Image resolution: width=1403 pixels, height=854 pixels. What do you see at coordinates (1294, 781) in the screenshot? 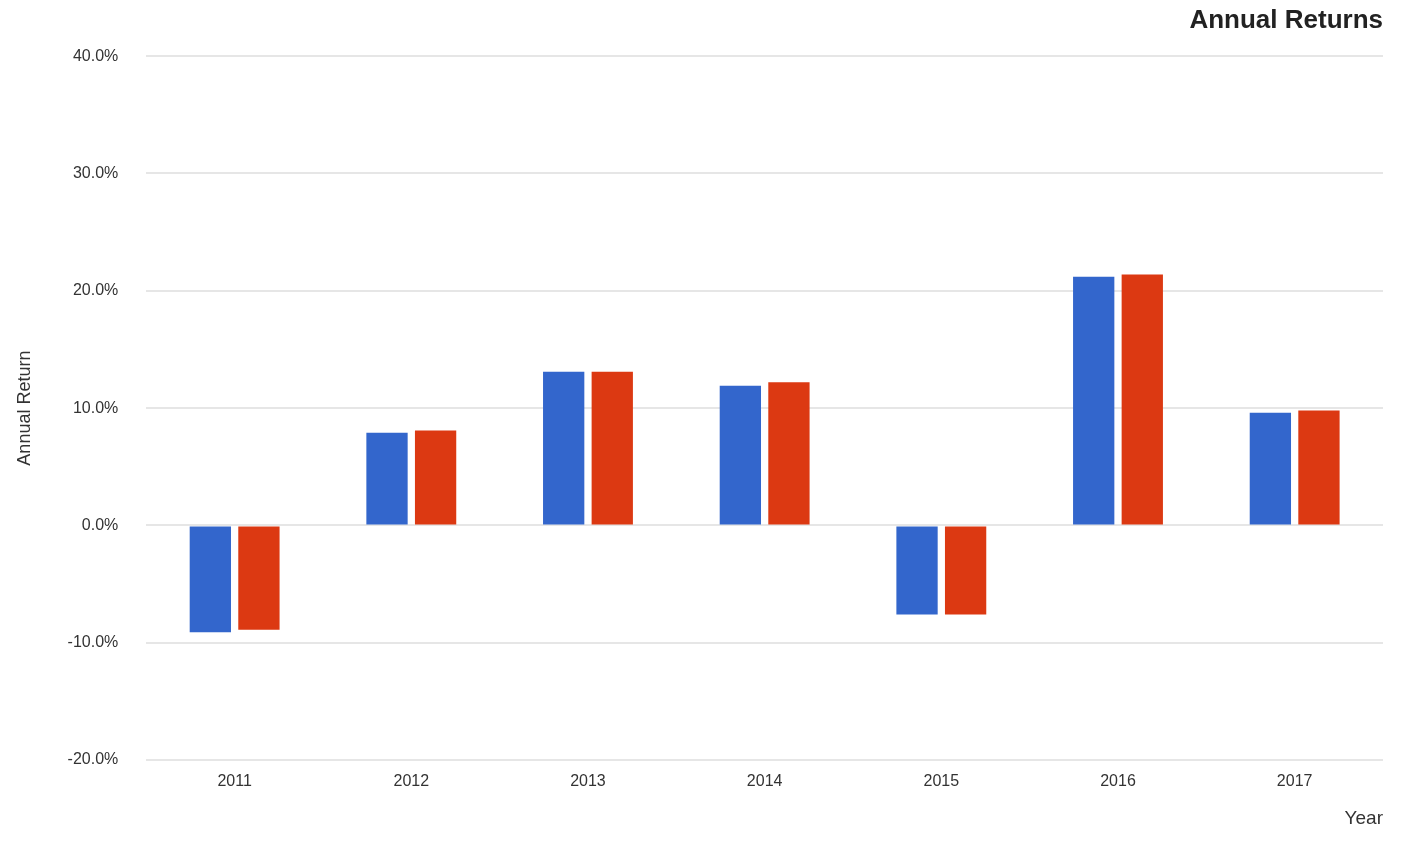
I see `x-tick-label: 2017` at bounding box center [1294, 781].